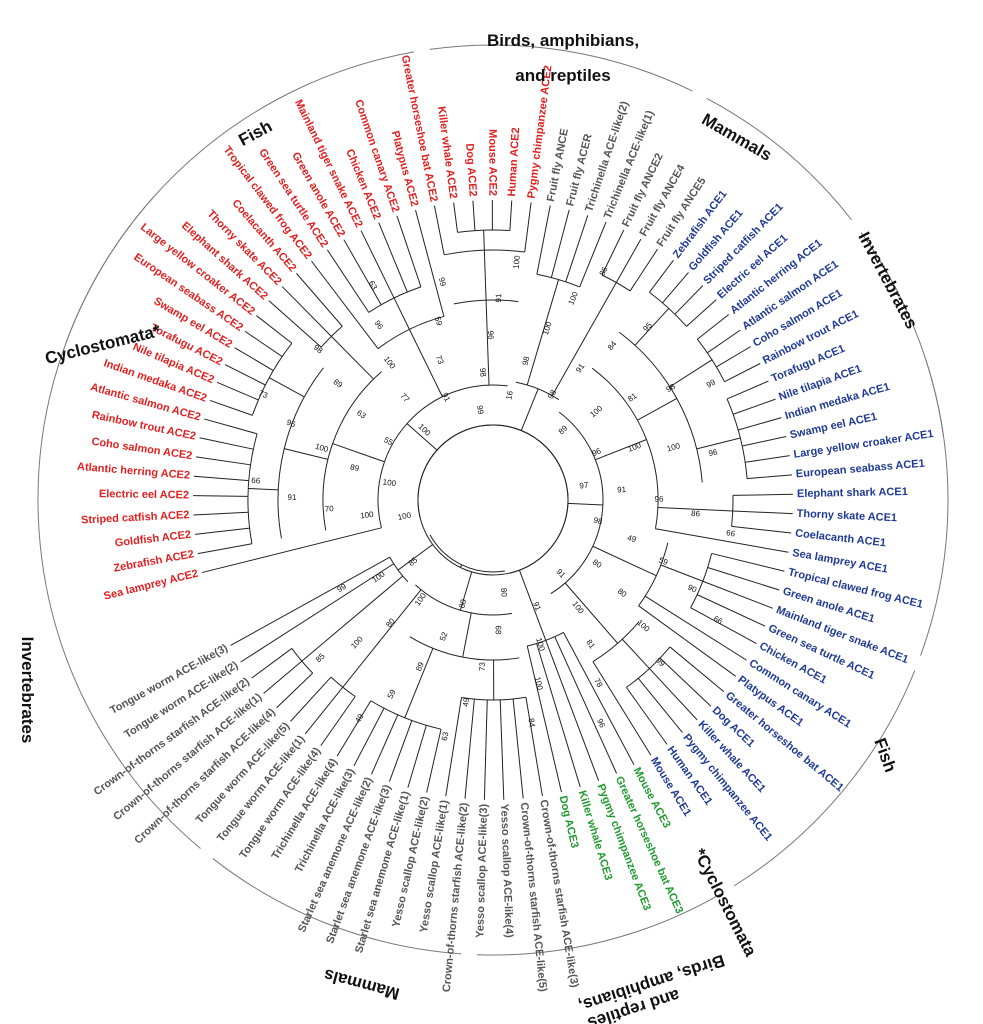 The image size is (983, 1024). Describe the element at coordinates (445, 735) in the screenshot. I see `bootstrap-value: 63` at that location.